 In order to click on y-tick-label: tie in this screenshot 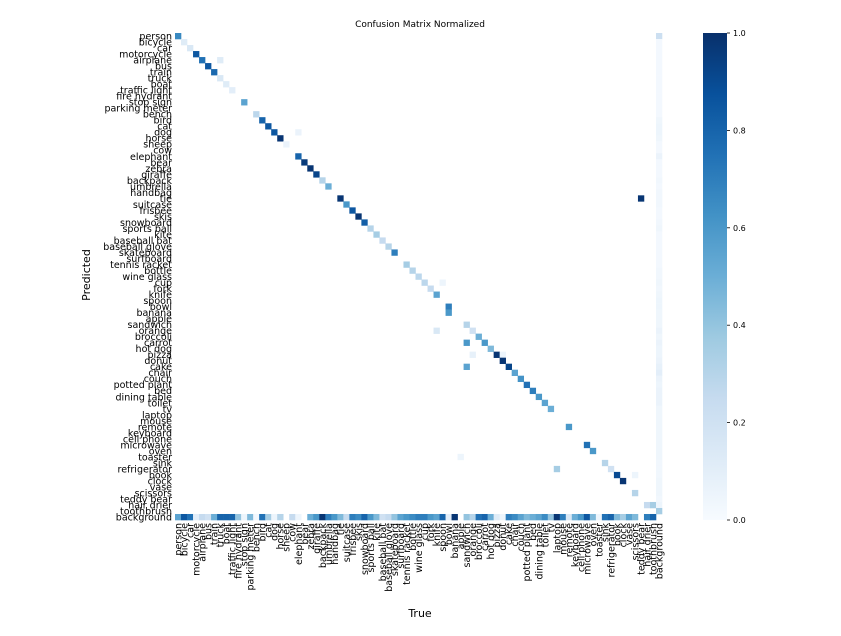, I will do `click(166, 199)`.